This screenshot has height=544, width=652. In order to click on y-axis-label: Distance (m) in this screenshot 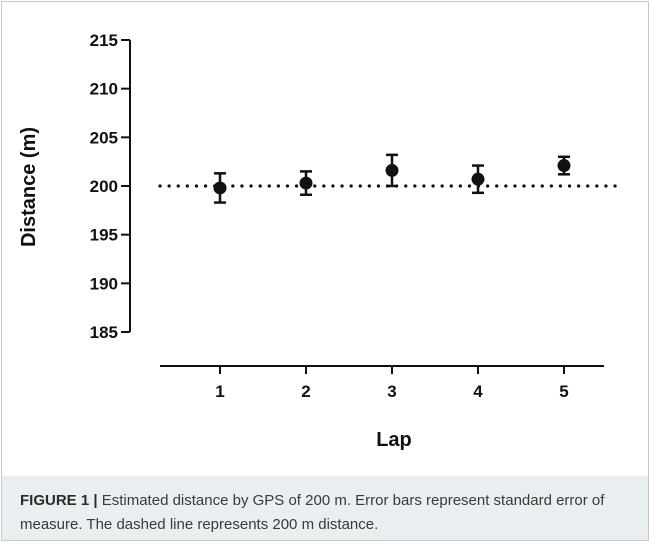, I will do `click(29, 187)`.